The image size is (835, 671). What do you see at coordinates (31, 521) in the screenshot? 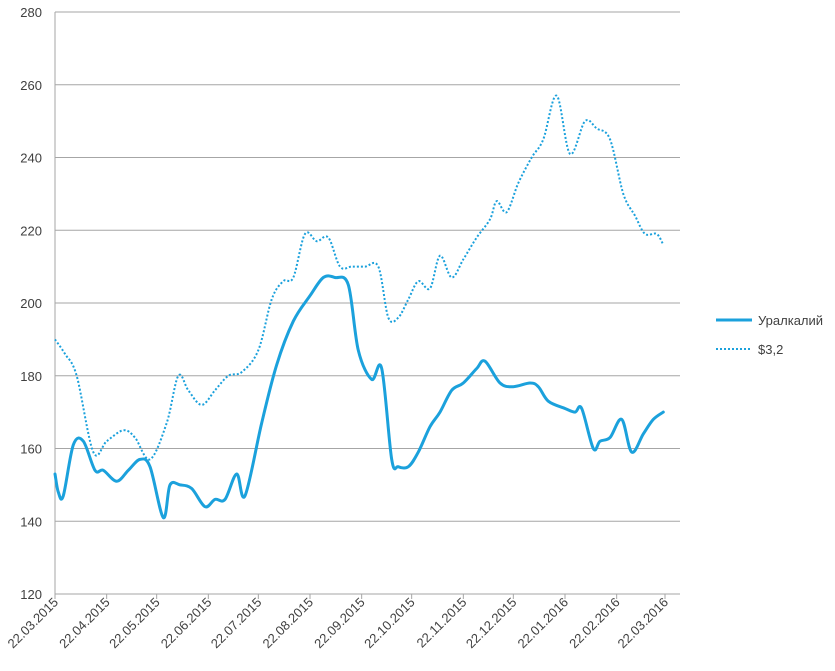
I see `y-tick-label: 140` at bounding box center [31, 521].